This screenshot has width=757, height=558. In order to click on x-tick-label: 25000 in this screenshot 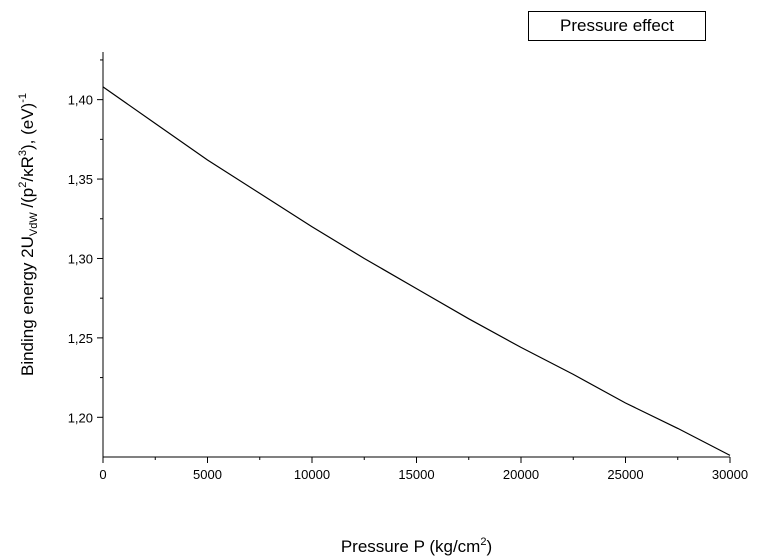, I will do `click(625, 474)`.